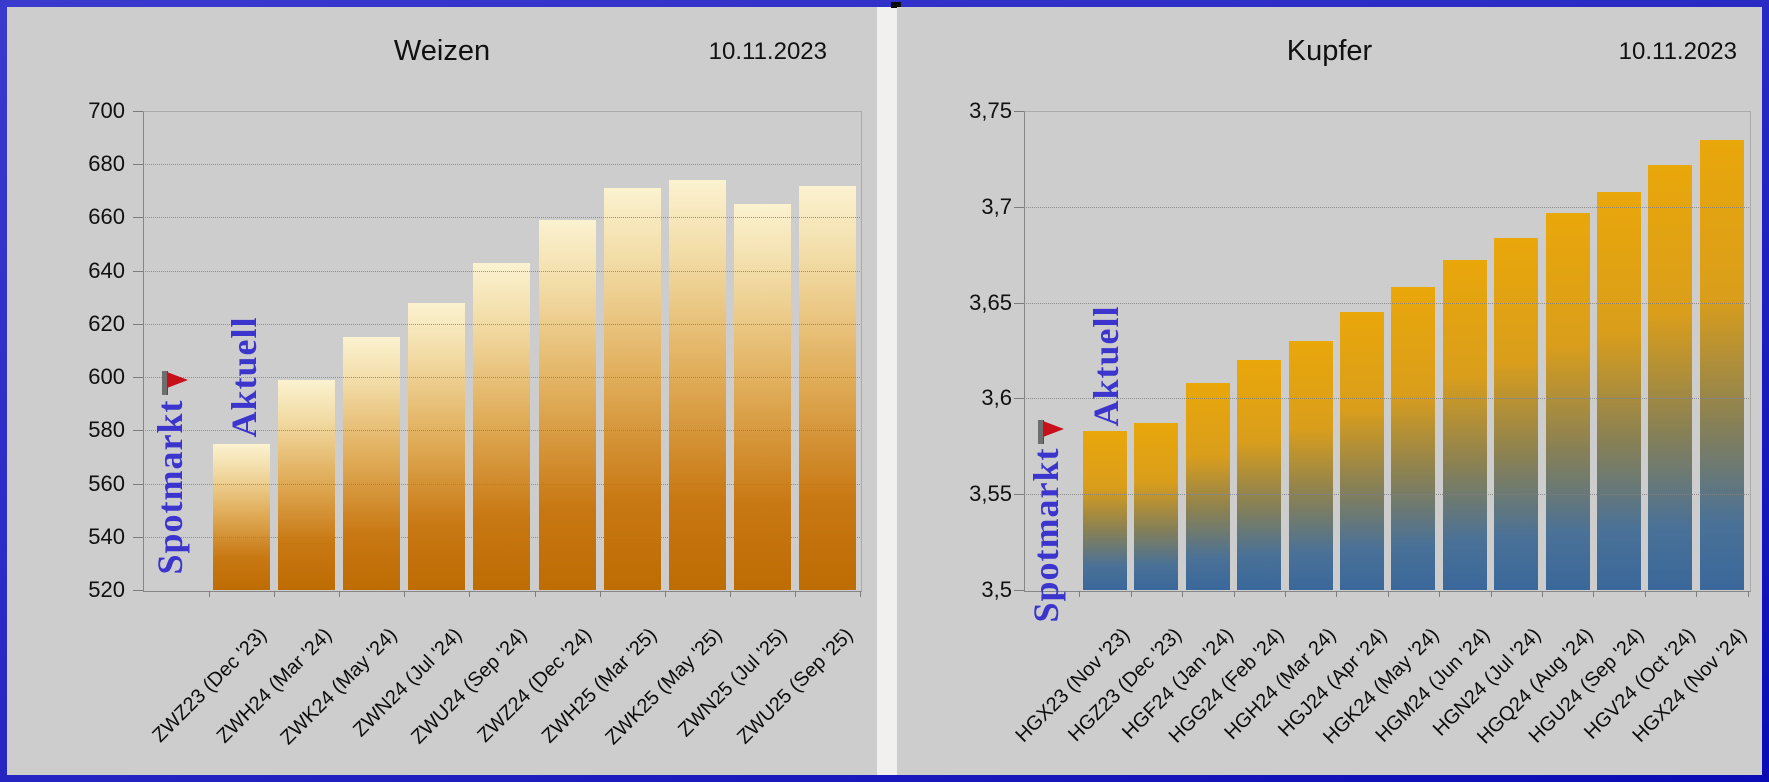 The width and height of the screenshot is (1769, 782). I want to click on y-tick-label: 680, so click(106, 164).